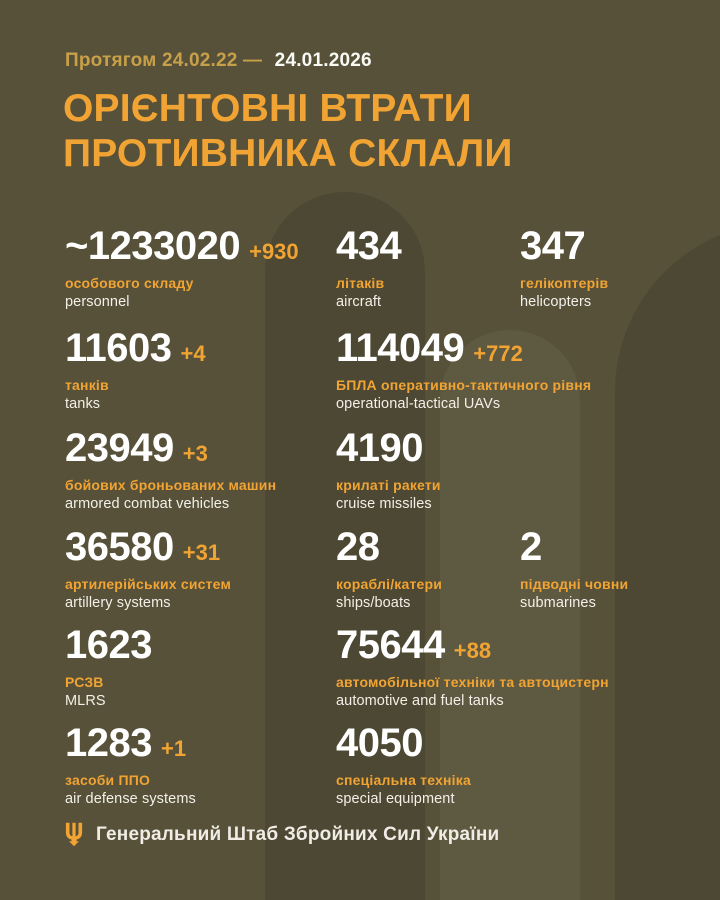  Describe the element at coordinates (97, 302) in the screenshot. I see `stat-label-en: personnel` at that location.